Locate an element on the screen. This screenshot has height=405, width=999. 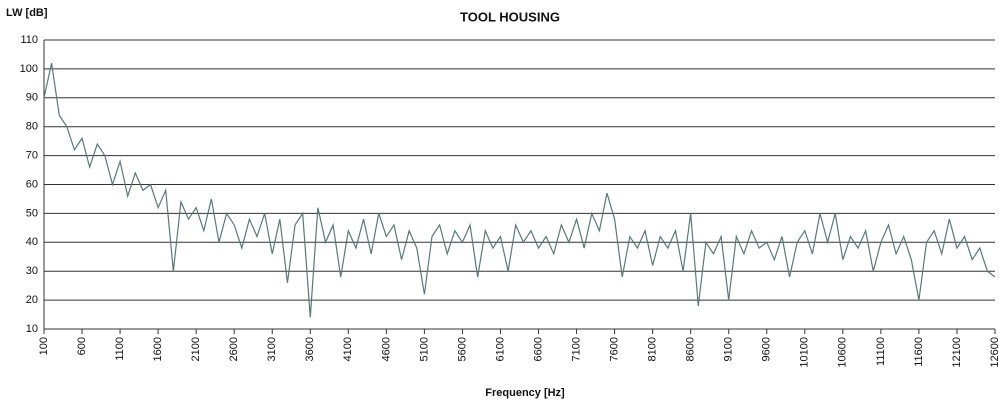
y-tick-label: 10 is located at coordinates (32, 329).